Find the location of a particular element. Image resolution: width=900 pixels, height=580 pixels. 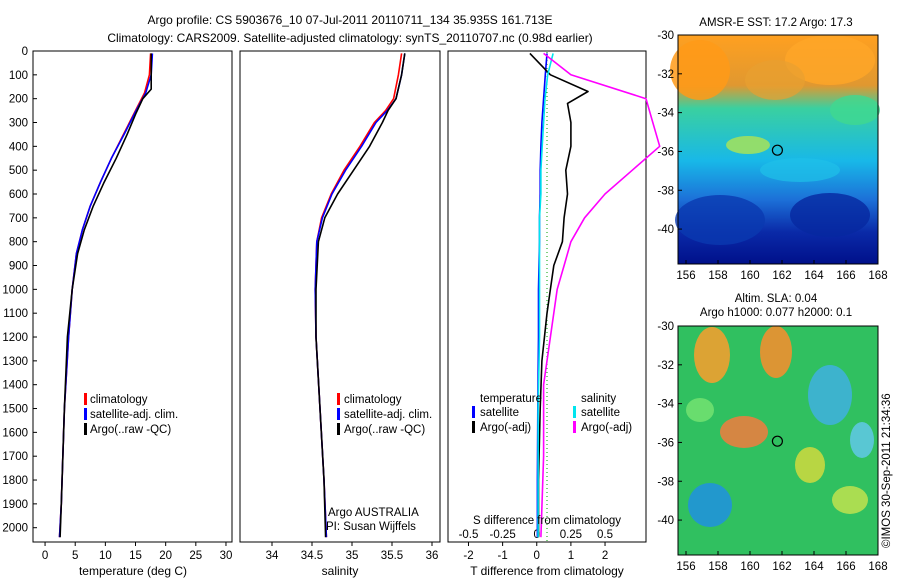

salinity-x-label: salinity is located at coordinates (340, 571).